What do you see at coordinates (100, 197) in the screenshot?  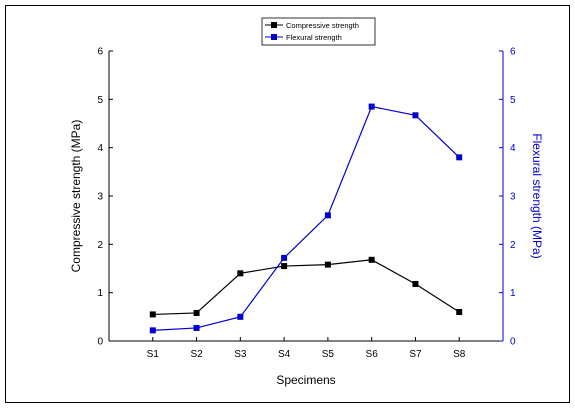 I see `y-left-tick-label: 3` at bounding box center [100, 197].